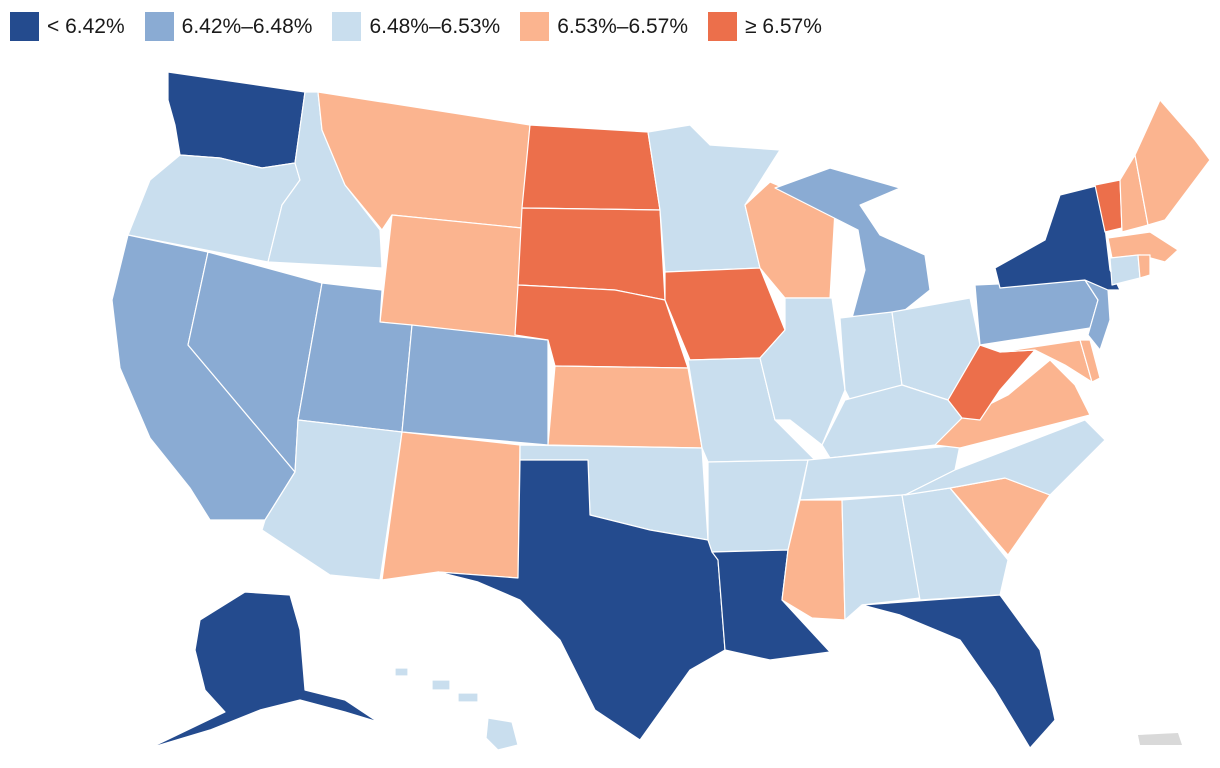  What do you see at coordinates (591, 167) in the screenshot?
I see `state-nd` at bounding box center [591, 167].